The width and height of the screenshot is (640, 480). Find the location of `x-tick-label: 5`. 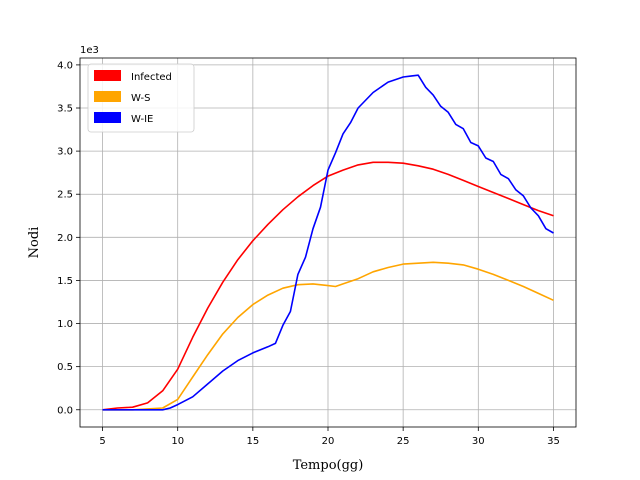

x-tick-label: 5 is located at coordinates (102, 441).